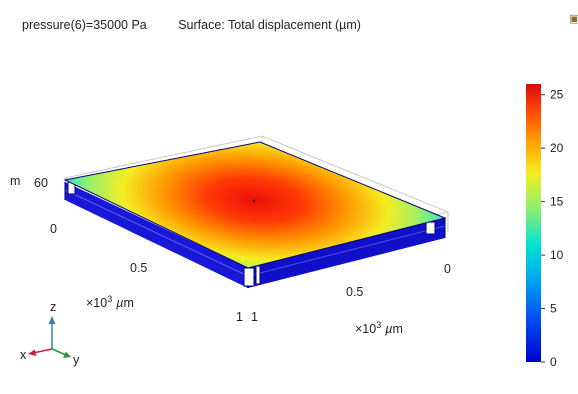 The height and width of the screenshot is (394, 578). What do you see at coordinates (53, 307) in the screenshot?
I see `triad-z-label: z` at bounding box center [53, 307].